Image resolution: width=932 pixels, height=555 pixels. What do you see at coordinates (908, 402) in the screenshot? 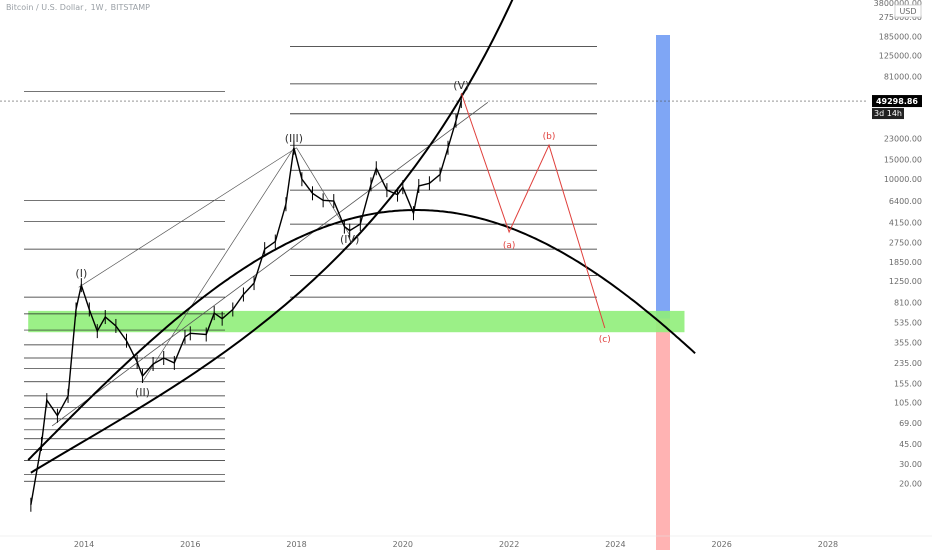
I see `price-tick-label: 105.00` at bounding box center [908, 402].